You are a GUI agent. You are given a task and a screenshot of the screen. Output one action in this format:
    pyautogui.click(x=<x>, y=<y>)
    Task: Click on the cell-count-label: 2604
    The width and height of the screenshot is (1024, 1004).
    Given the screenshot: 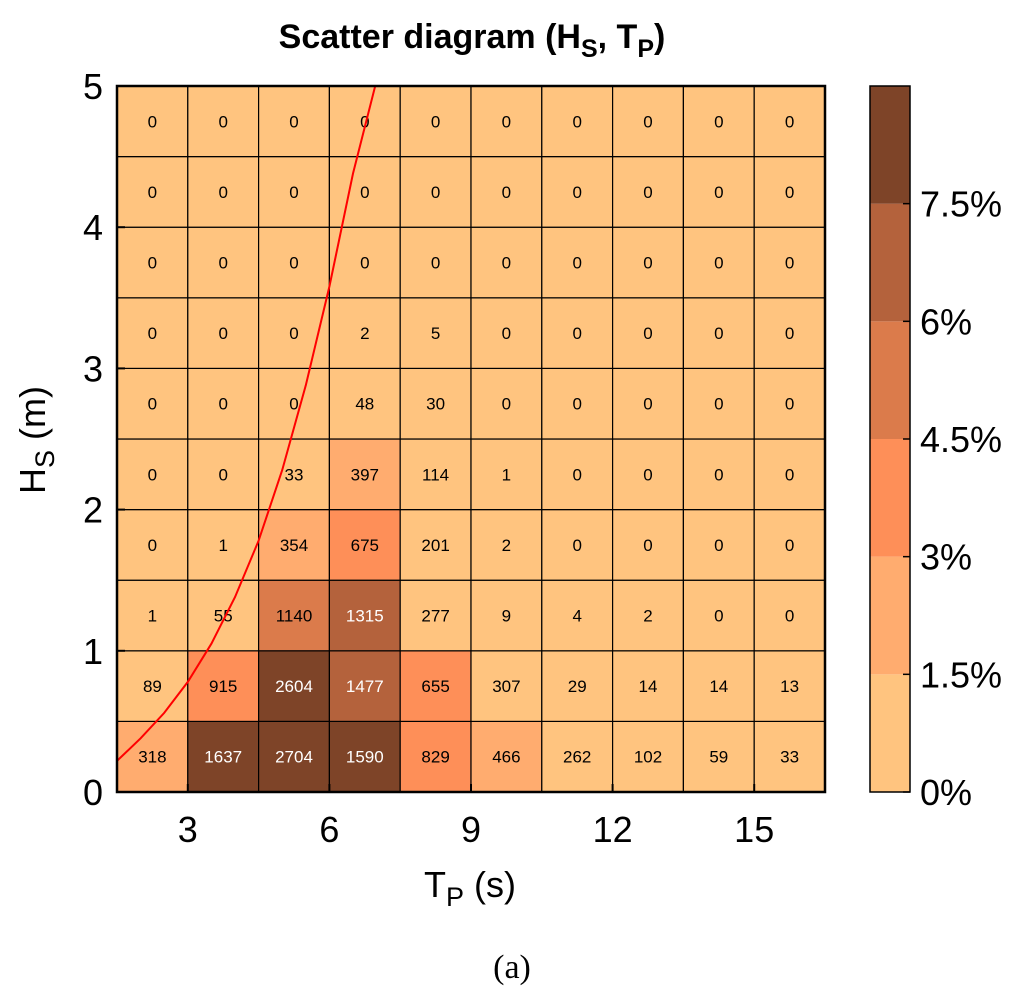 What is the action you would take?
    pyautogui.click(x=294, y=686)
    